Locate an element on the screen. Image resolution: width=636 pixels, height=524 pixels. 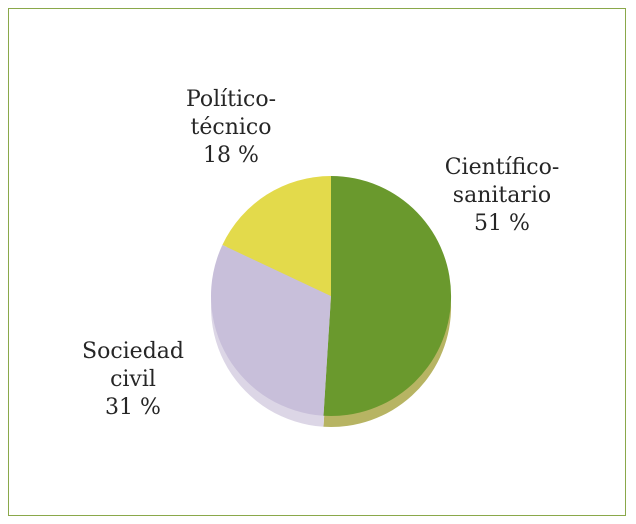
slice-label-politico: Político- técnico 18 % is located at coordinates (231, 127).